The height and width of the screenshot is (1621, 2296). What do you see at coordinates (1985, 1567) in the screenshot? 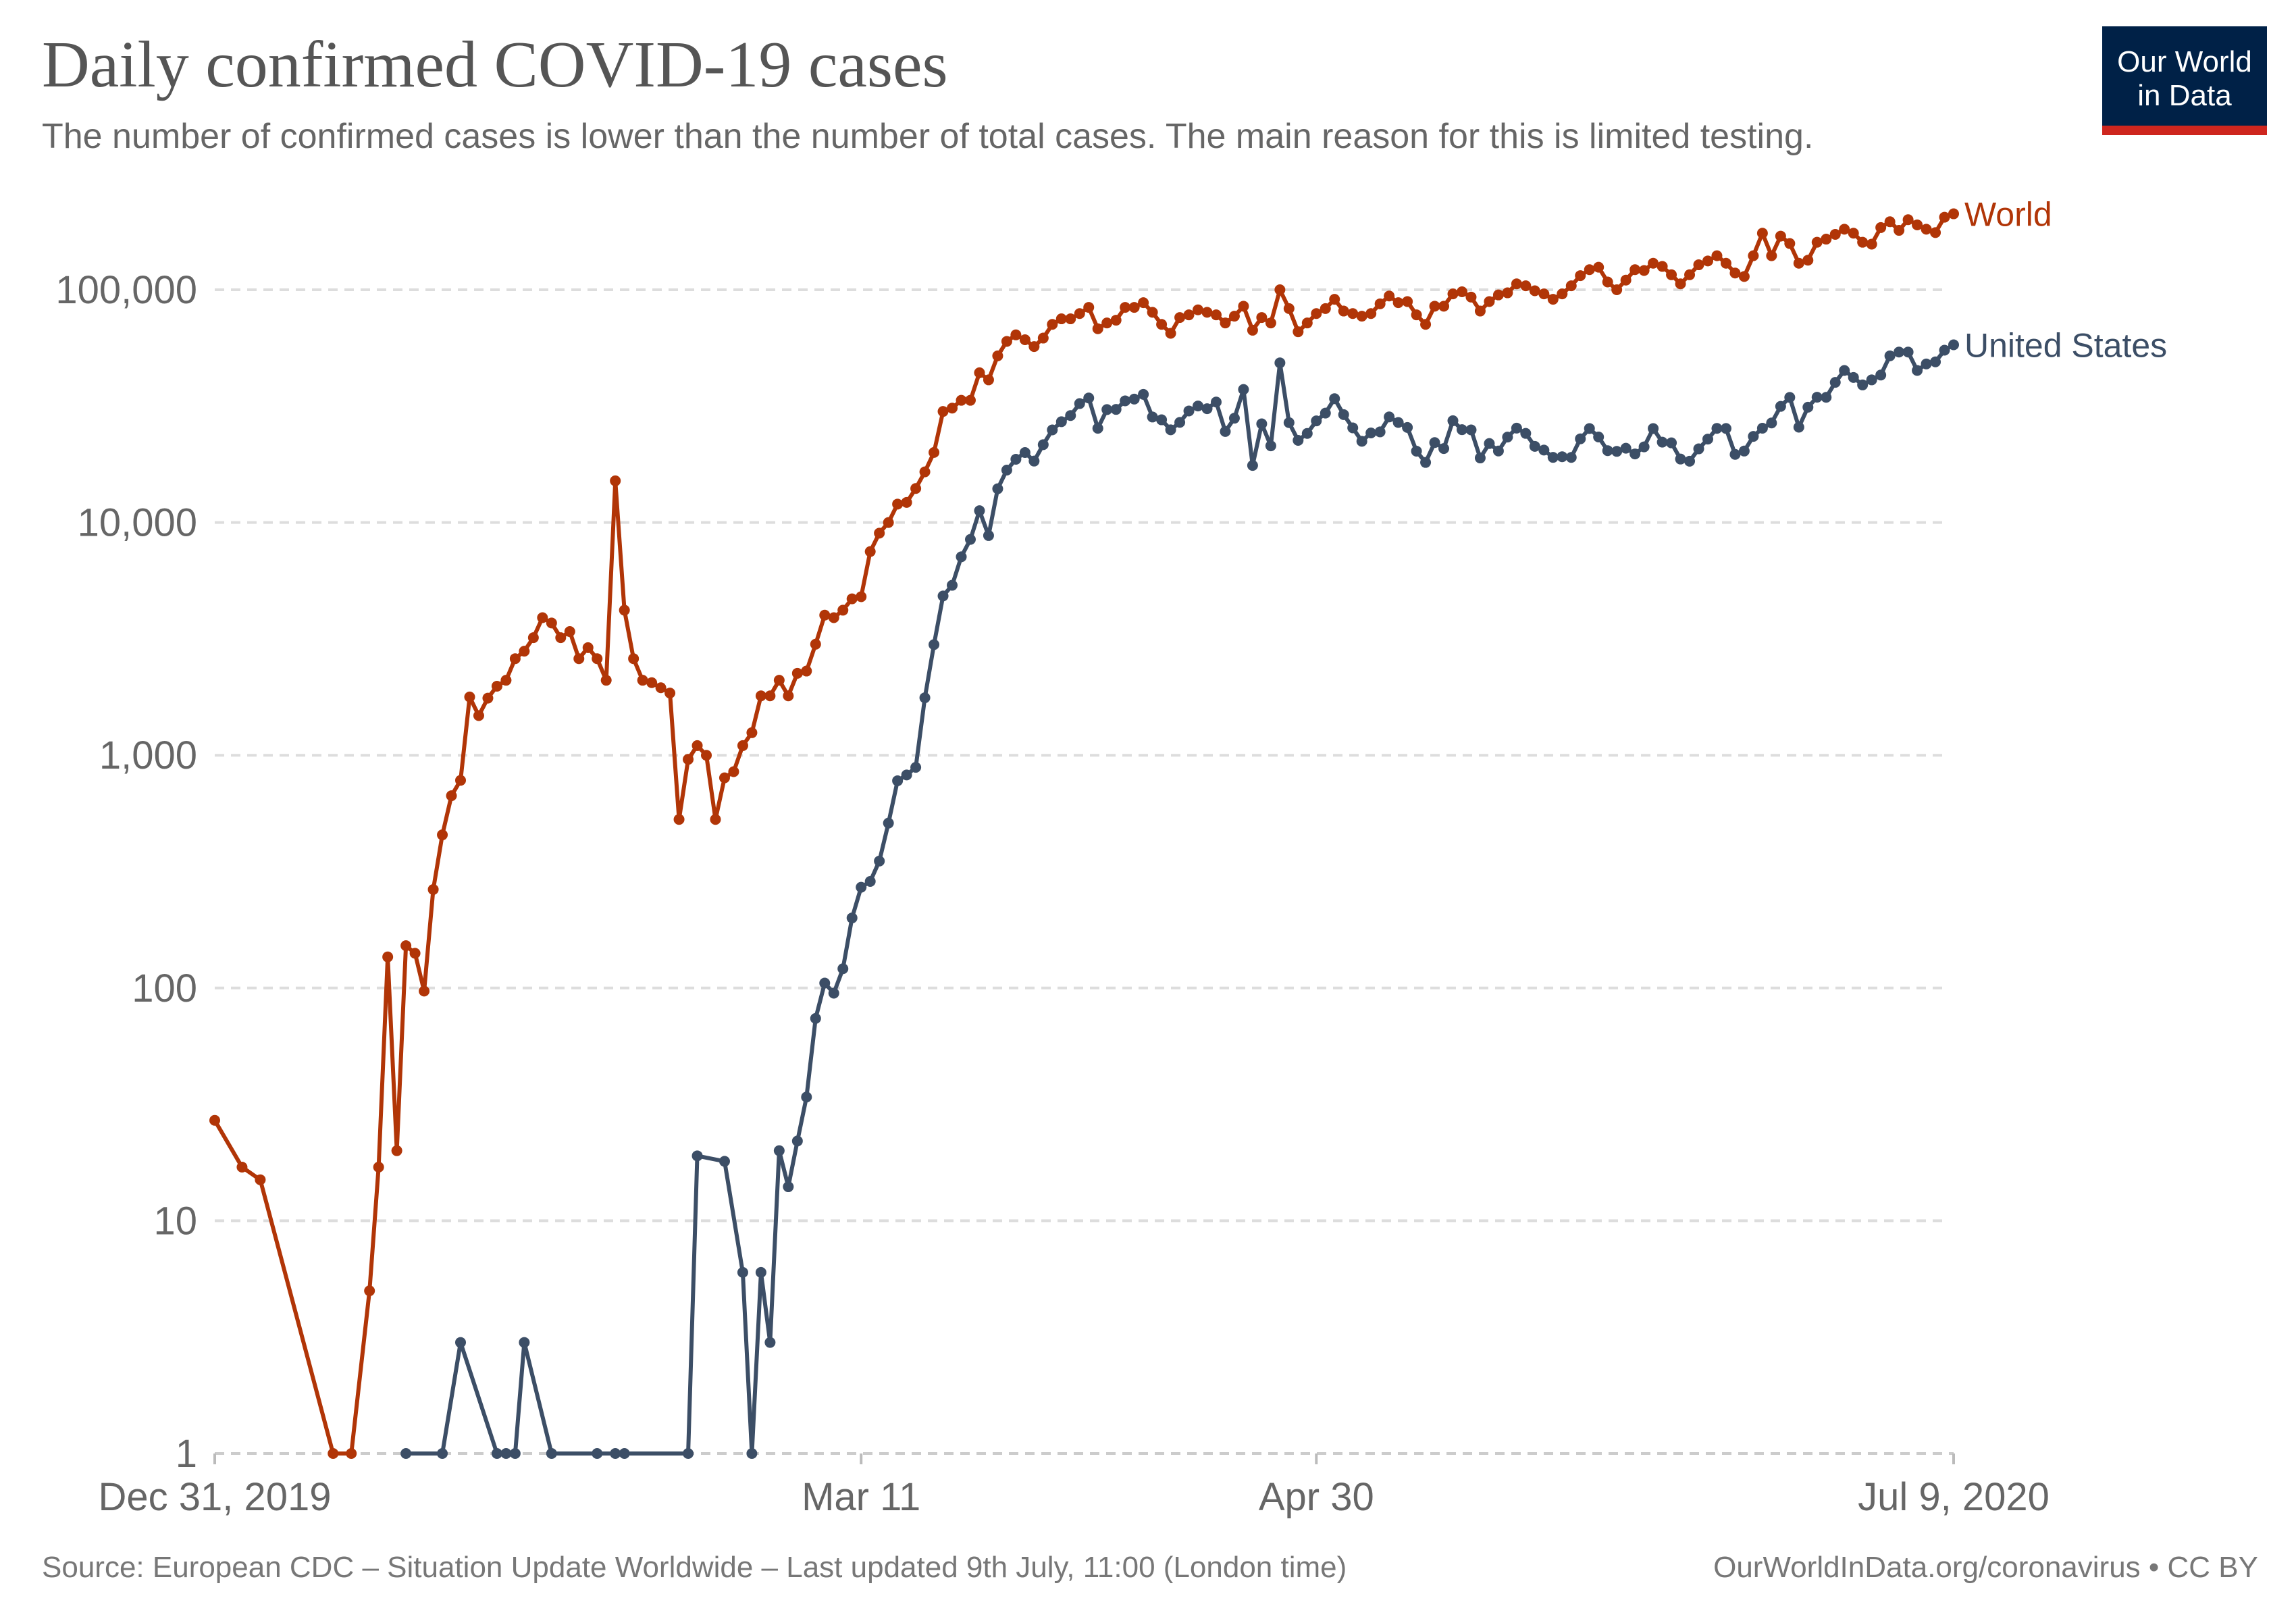
I see `credit-link: OurWorldInData.org/coronavirus • CC BY` at bounding box center [1985, 1567].